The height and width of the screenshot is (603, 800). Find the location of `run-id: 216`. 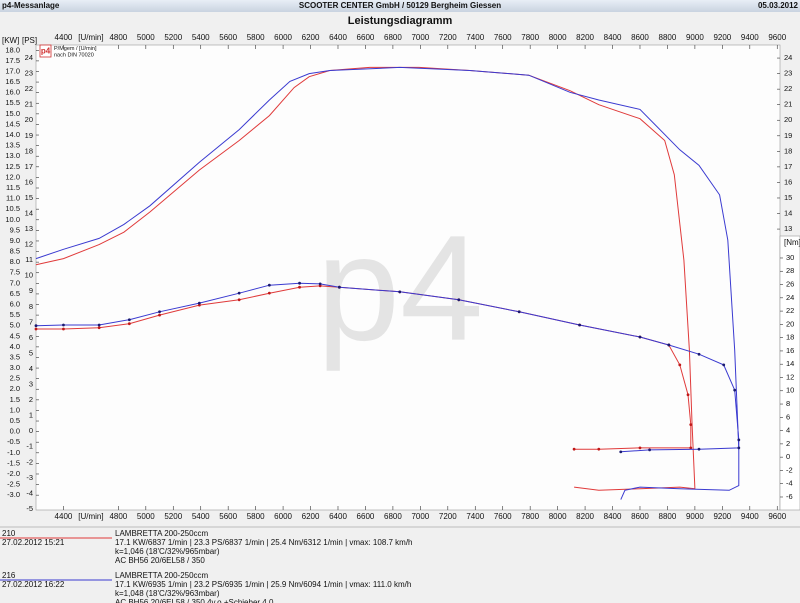

run-id: 216 is located at coordinates (9, 575).